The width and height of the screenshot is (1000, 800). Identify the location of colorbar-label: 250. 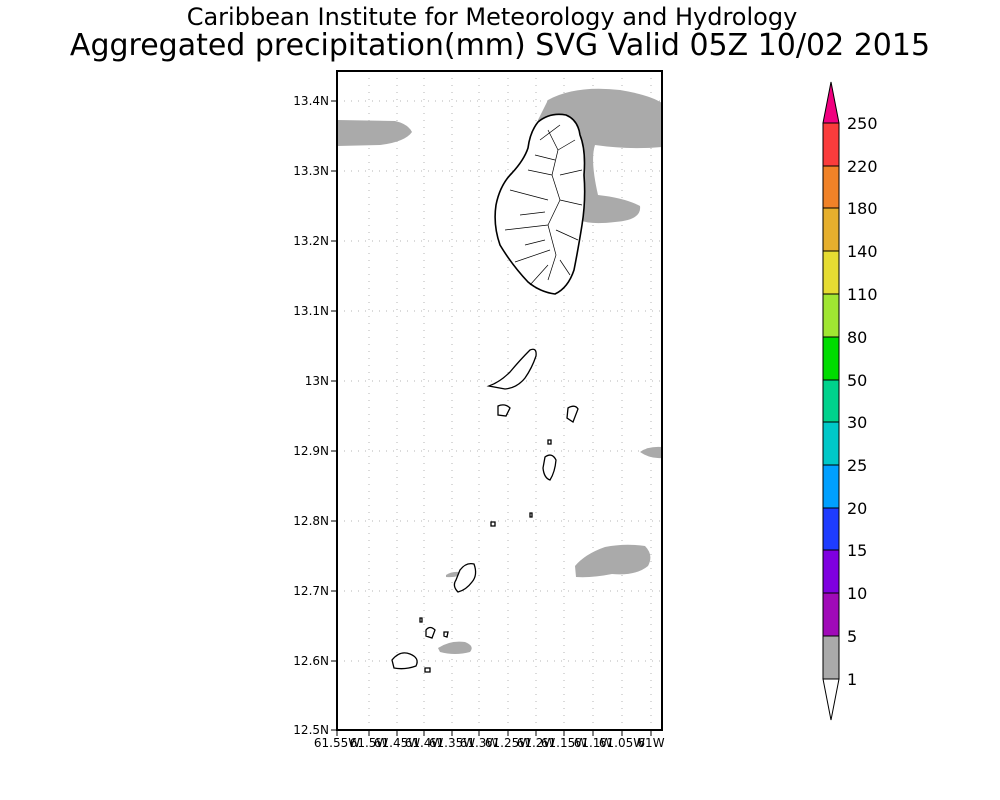
(862, 123).